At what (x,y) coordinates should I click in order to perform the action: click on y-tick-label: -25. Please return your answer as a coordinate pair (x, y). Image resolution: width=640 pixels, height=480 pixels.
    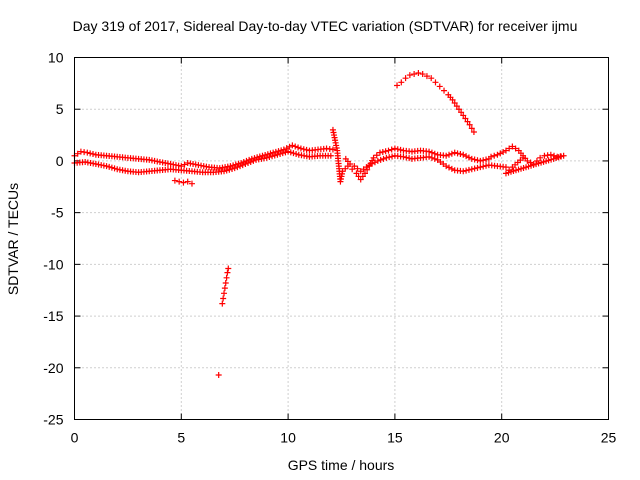
    Looking at the image, I should click on (53, 420).